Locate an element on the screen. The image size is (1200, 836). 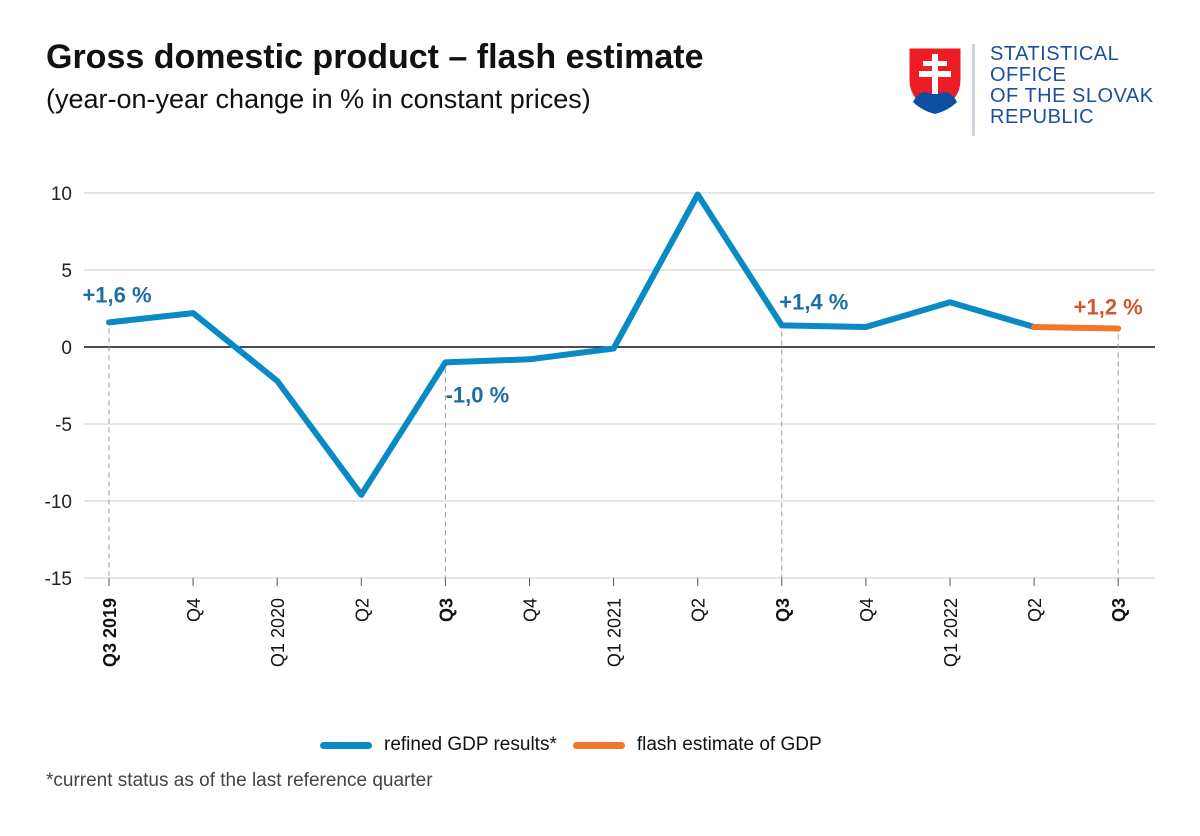
x-tick-label: Q1 2022 is located at coordinates (951, 632).